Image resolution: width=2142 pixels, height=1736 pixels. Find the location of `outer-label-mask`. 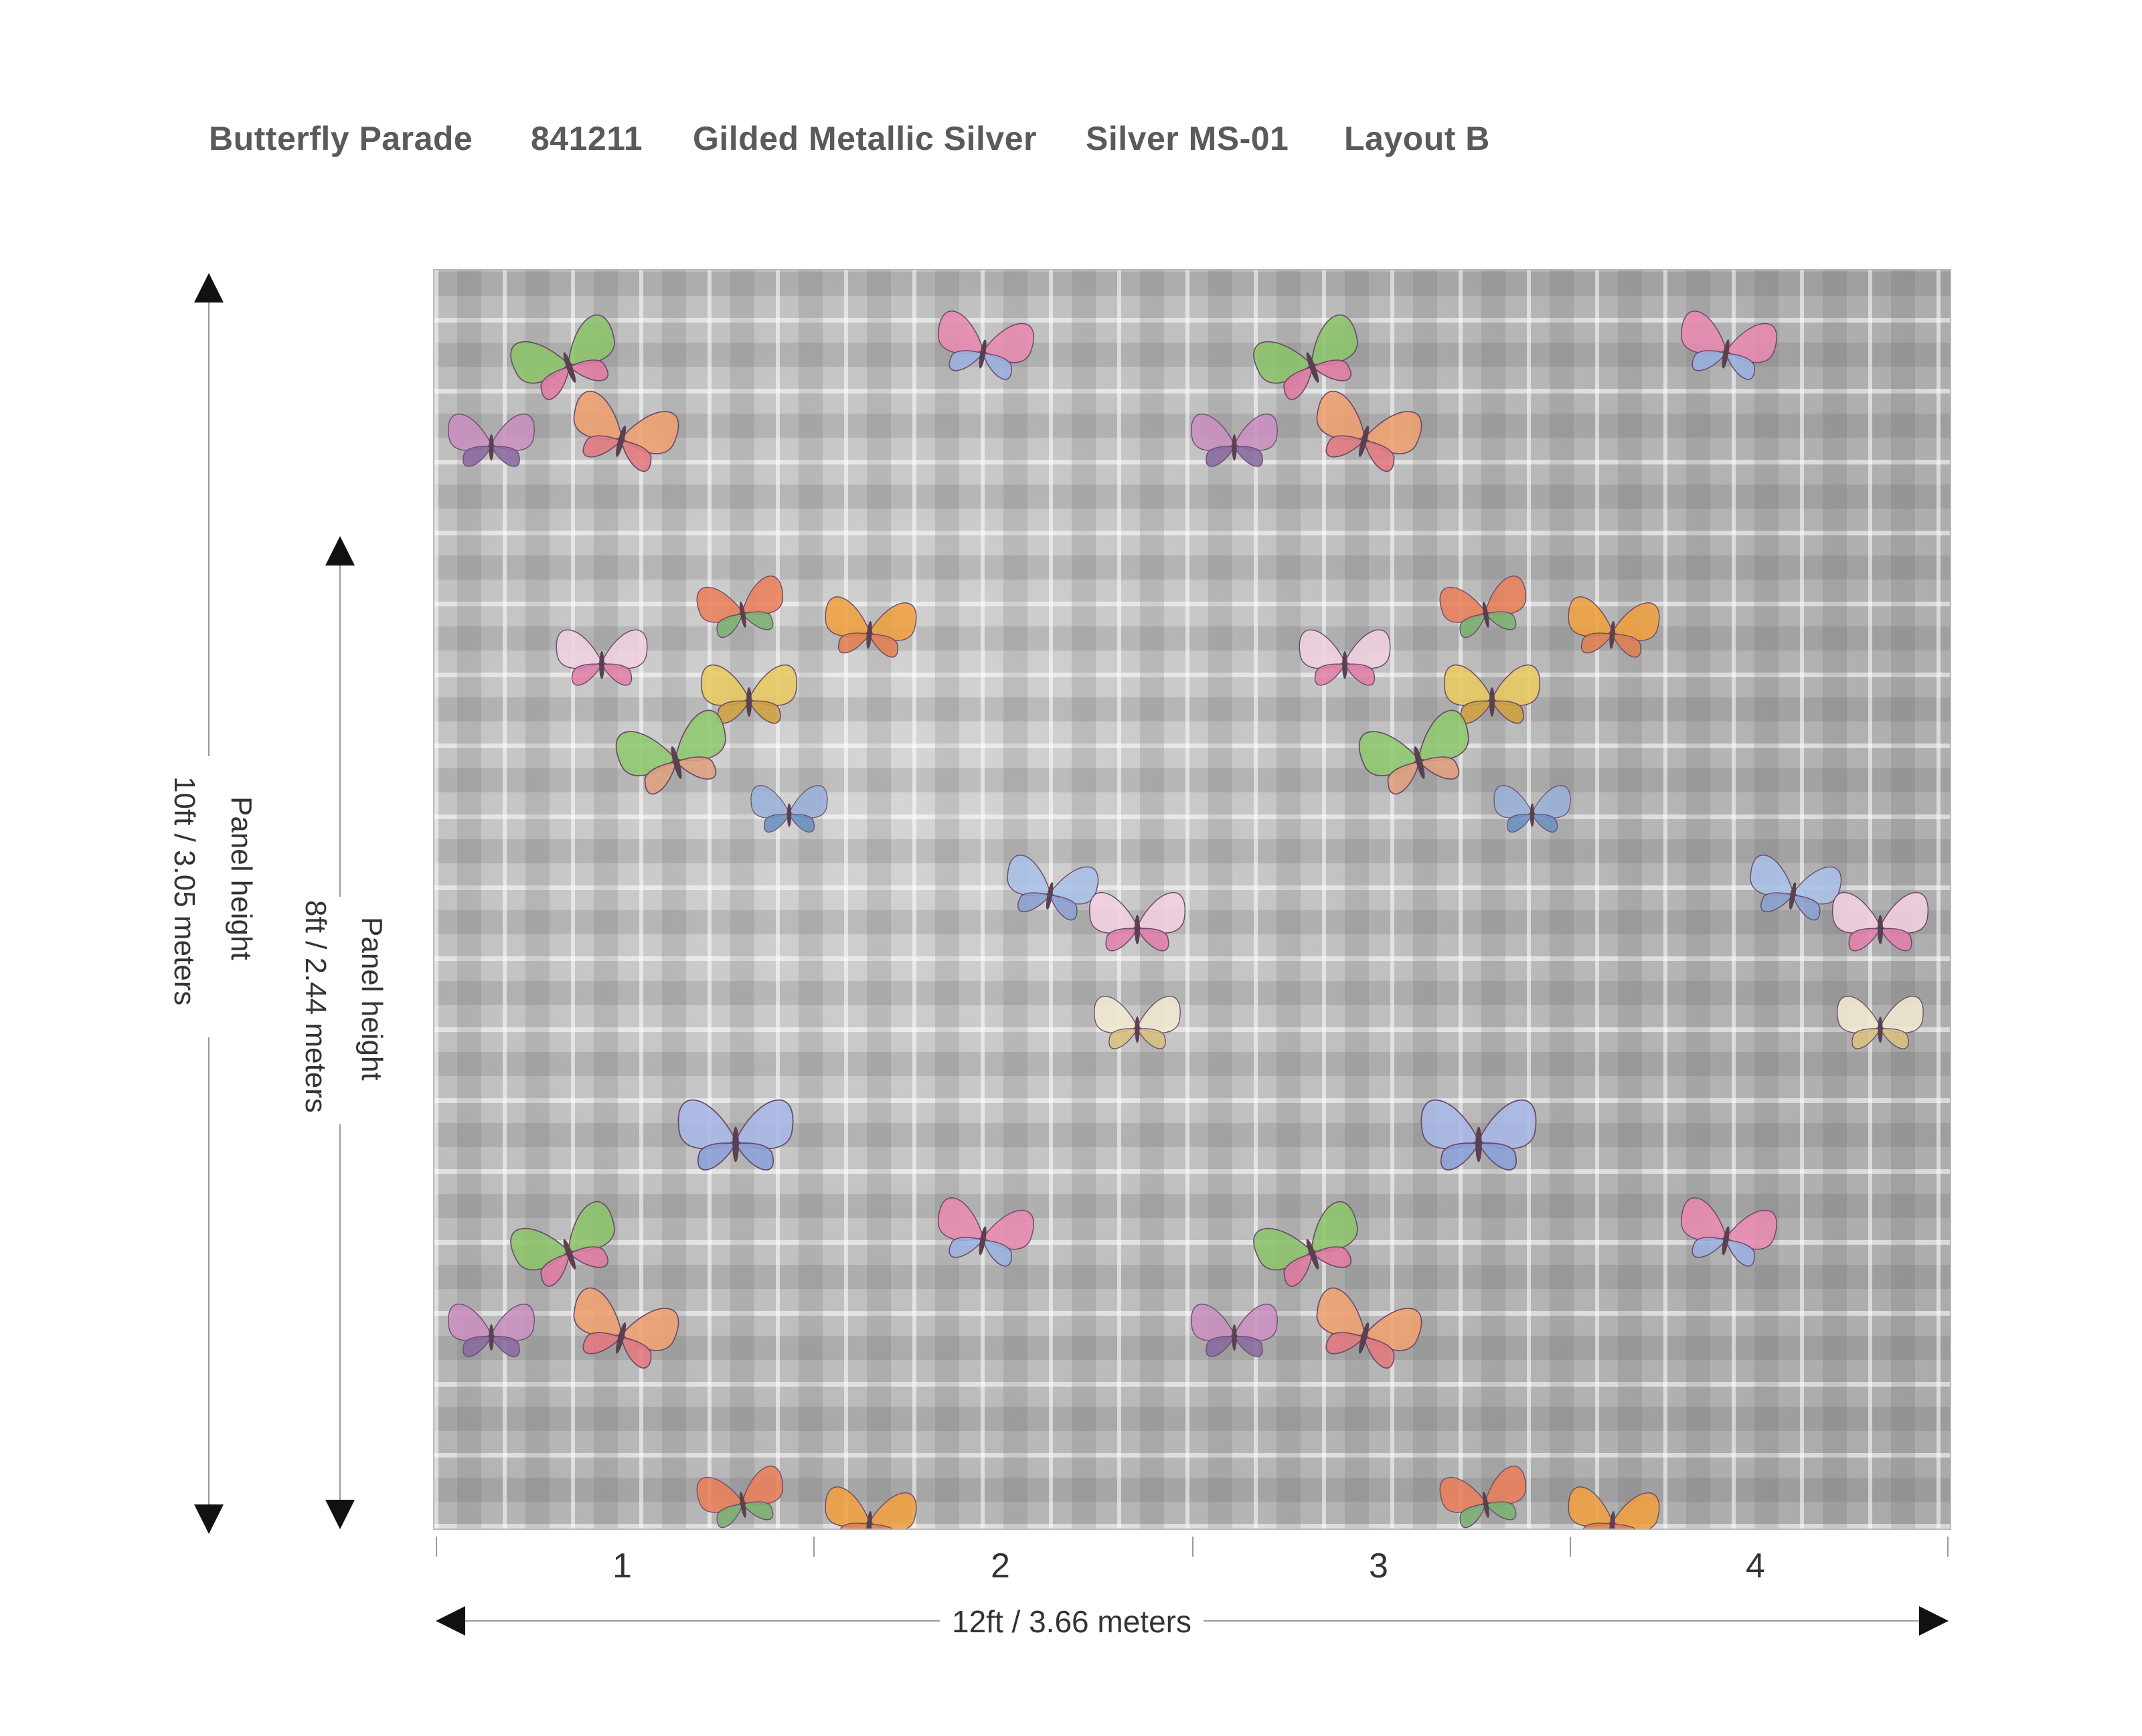

outer-label-mask is located at coordinates (212, 896).